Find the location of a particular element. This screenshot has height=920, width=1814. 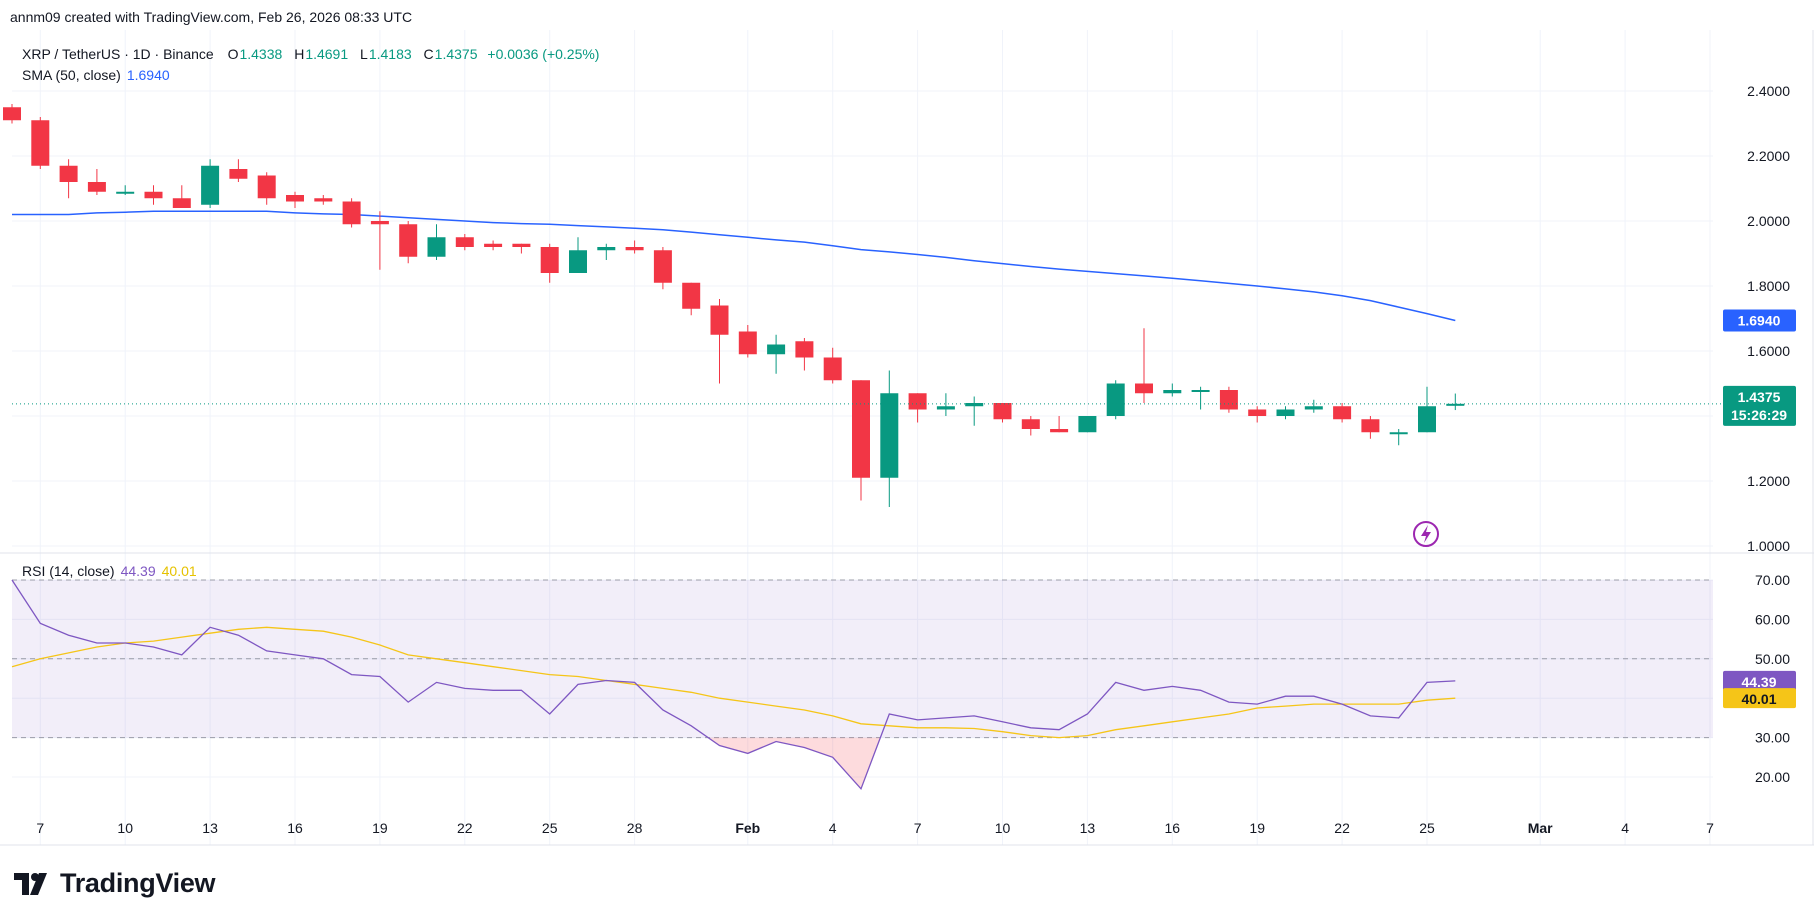

last-price-badge-text: 1.4375 is located at coordinates (1759, 397).